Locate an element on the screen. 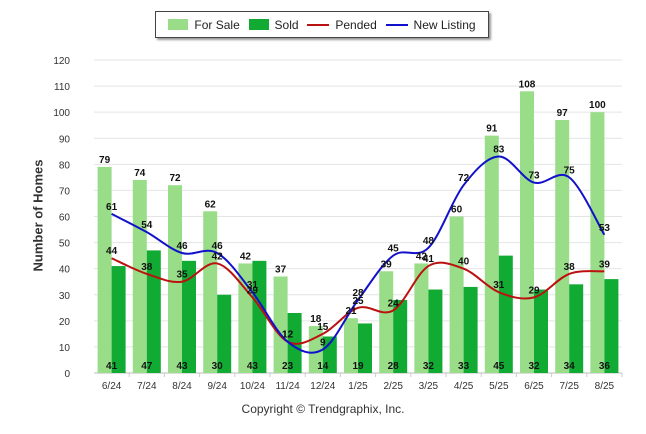 Image resolution: width=646 pixels, height=434 pixels. data-label-sold-12: 32 is located at coordinates (534, 366).